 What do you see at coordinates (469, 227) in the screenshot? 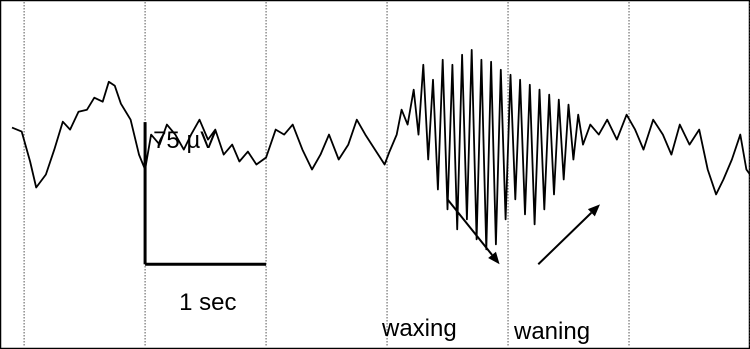
I see `waxing-arrow` at bounding box center [469, 227].